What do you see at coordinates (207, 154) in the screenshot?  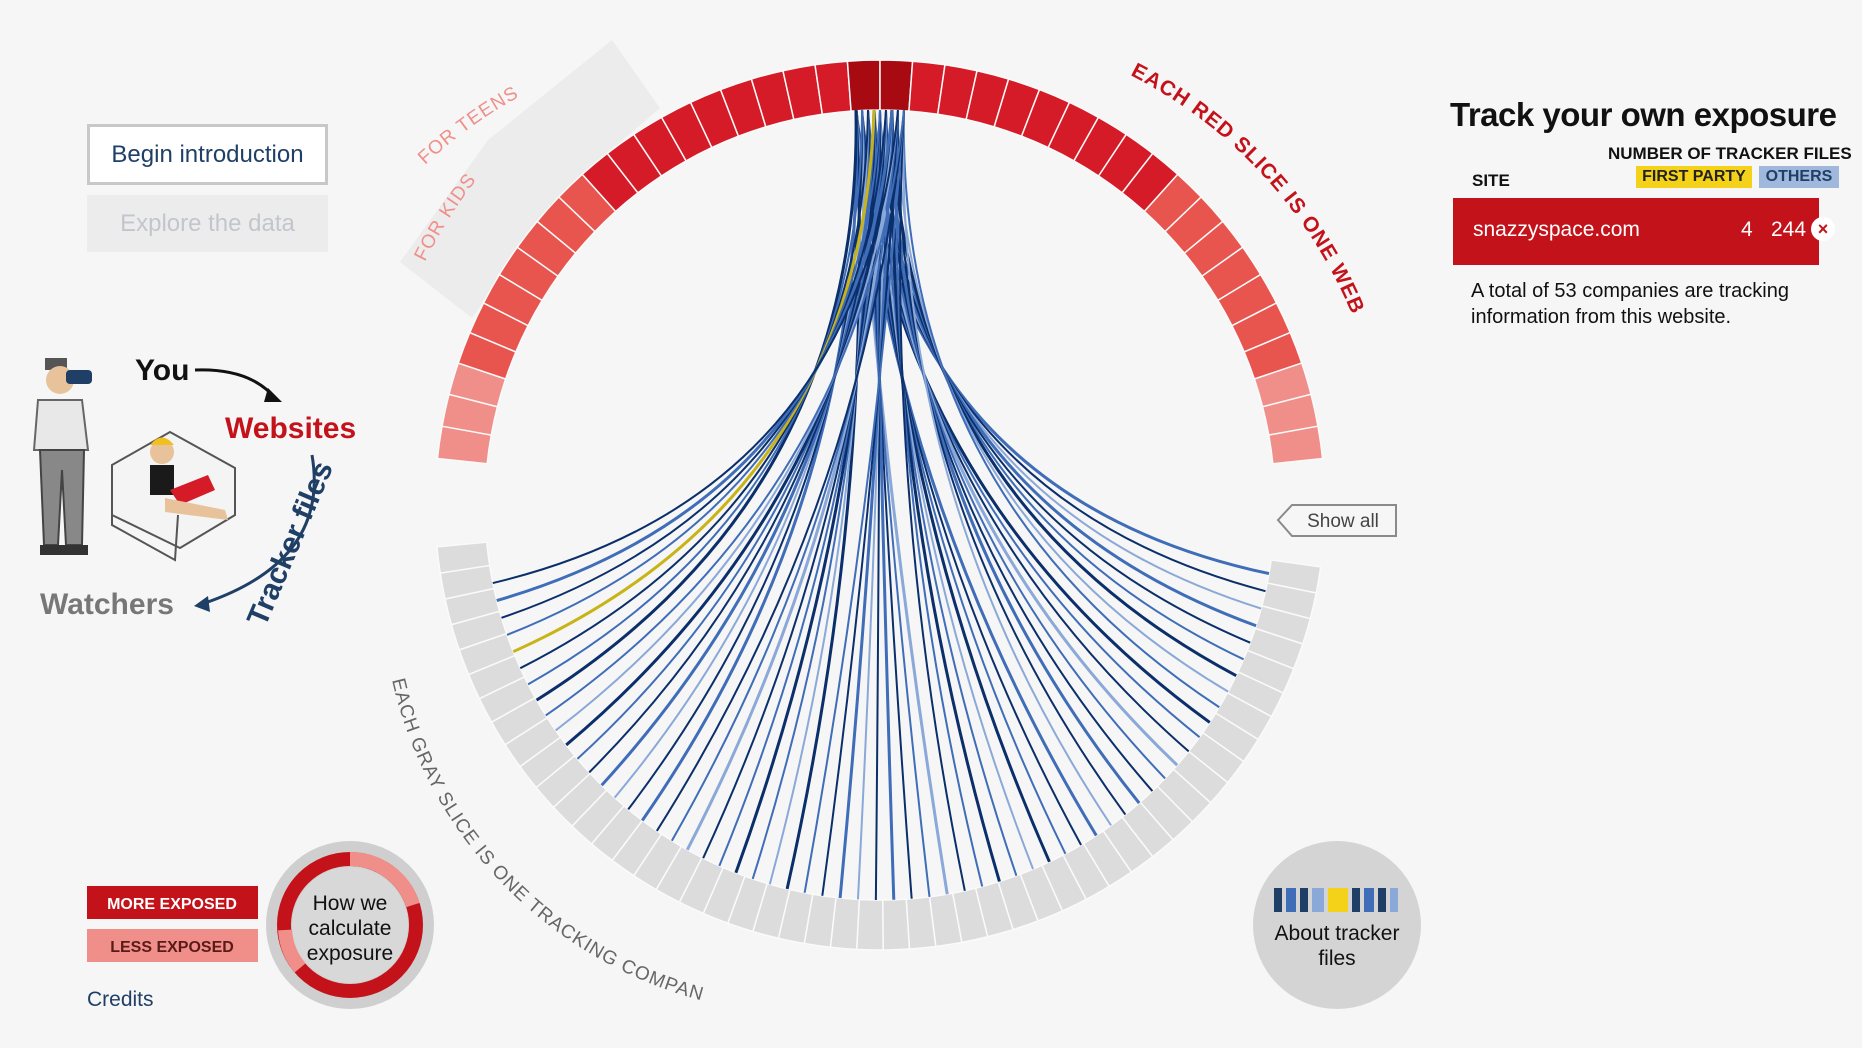 I see `begin-introduction-button: Begin introduction` at bounding box center [207, 154].